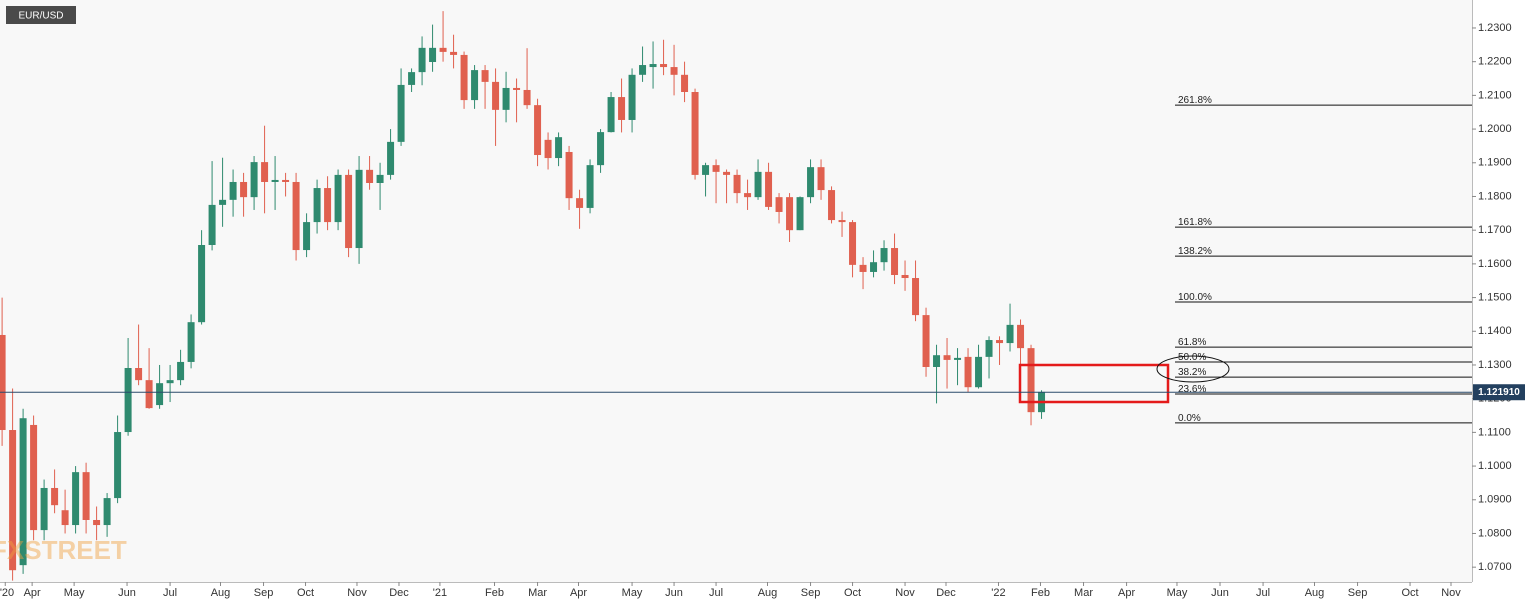 The image size is (1536, 604). I want to click on x-tick-label: Nov, so click(1451, 593).